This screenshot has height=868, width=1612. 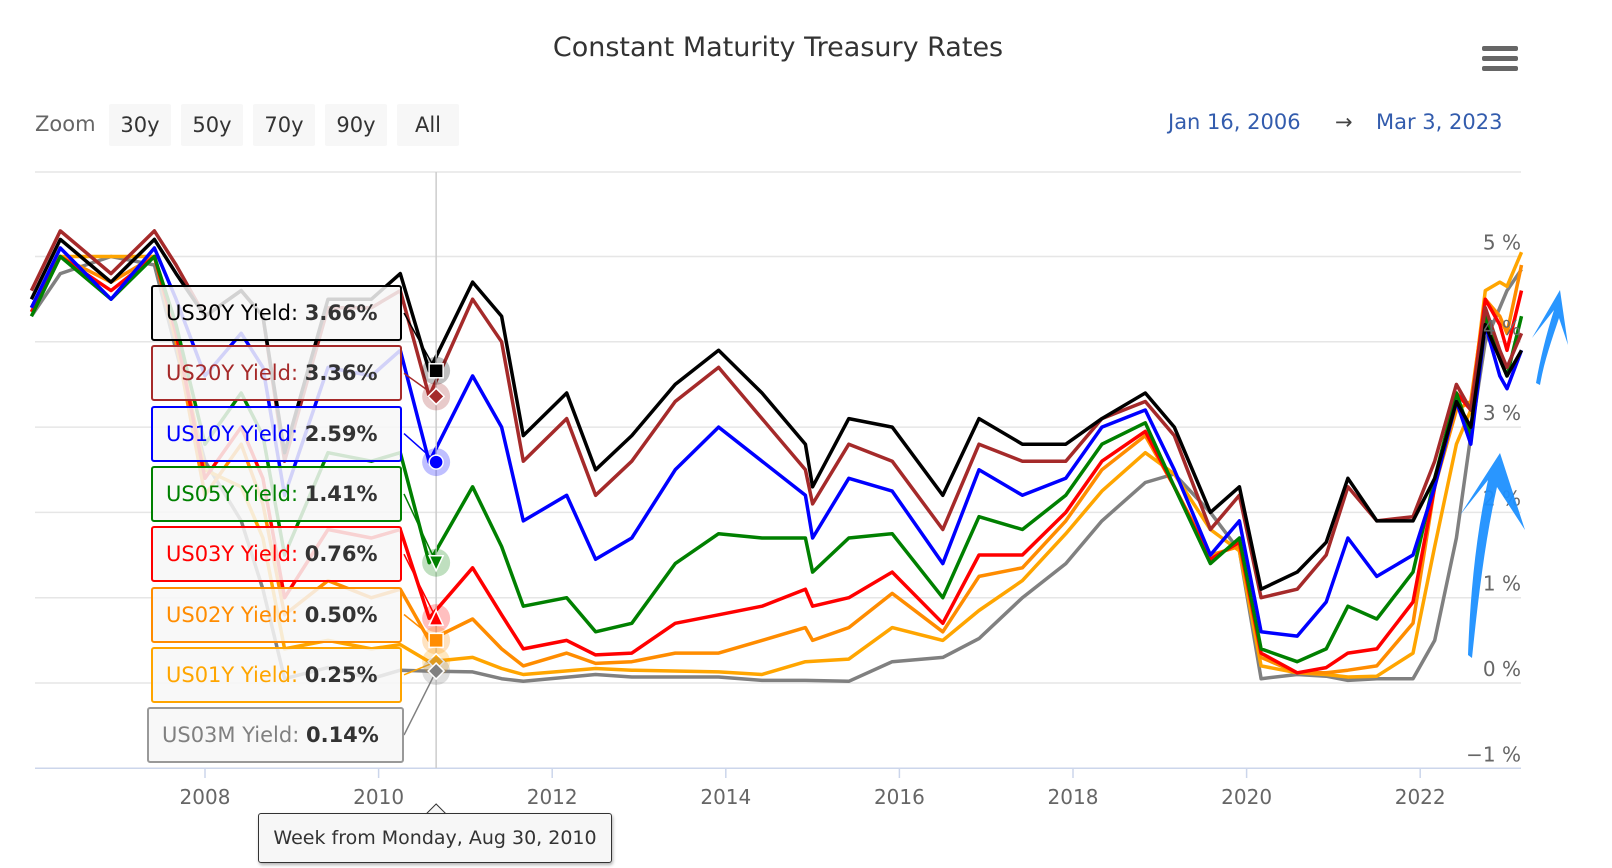 I want to click on y-tick-label: 3 %, so click(x=1502, y=413).